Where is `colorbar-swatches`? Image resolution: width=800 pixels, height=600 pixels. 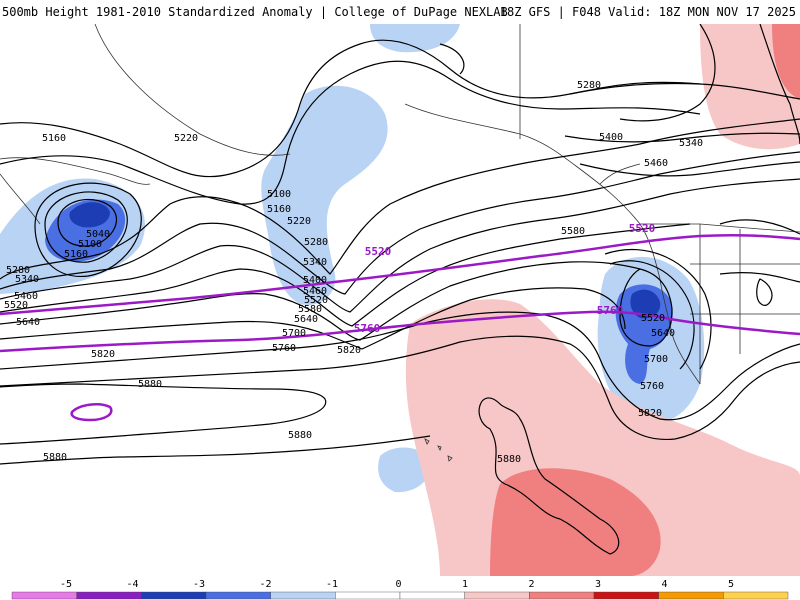
colorbar-swatches is located at coordinates (400, 595).